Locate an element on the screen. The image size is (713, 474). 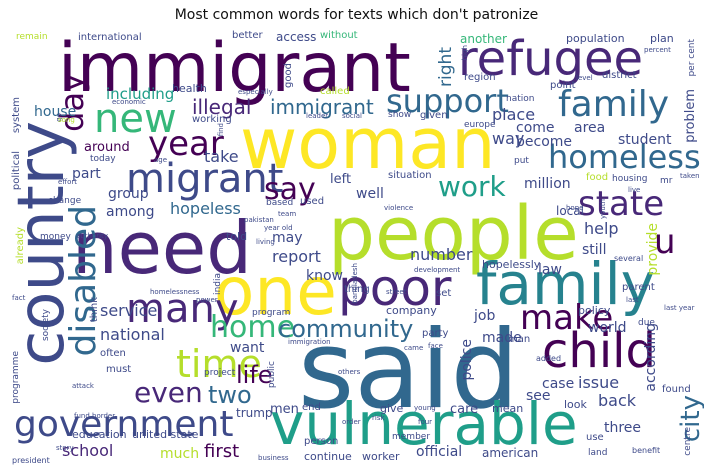
word-nation: nation is located at coordinates (520, 99).